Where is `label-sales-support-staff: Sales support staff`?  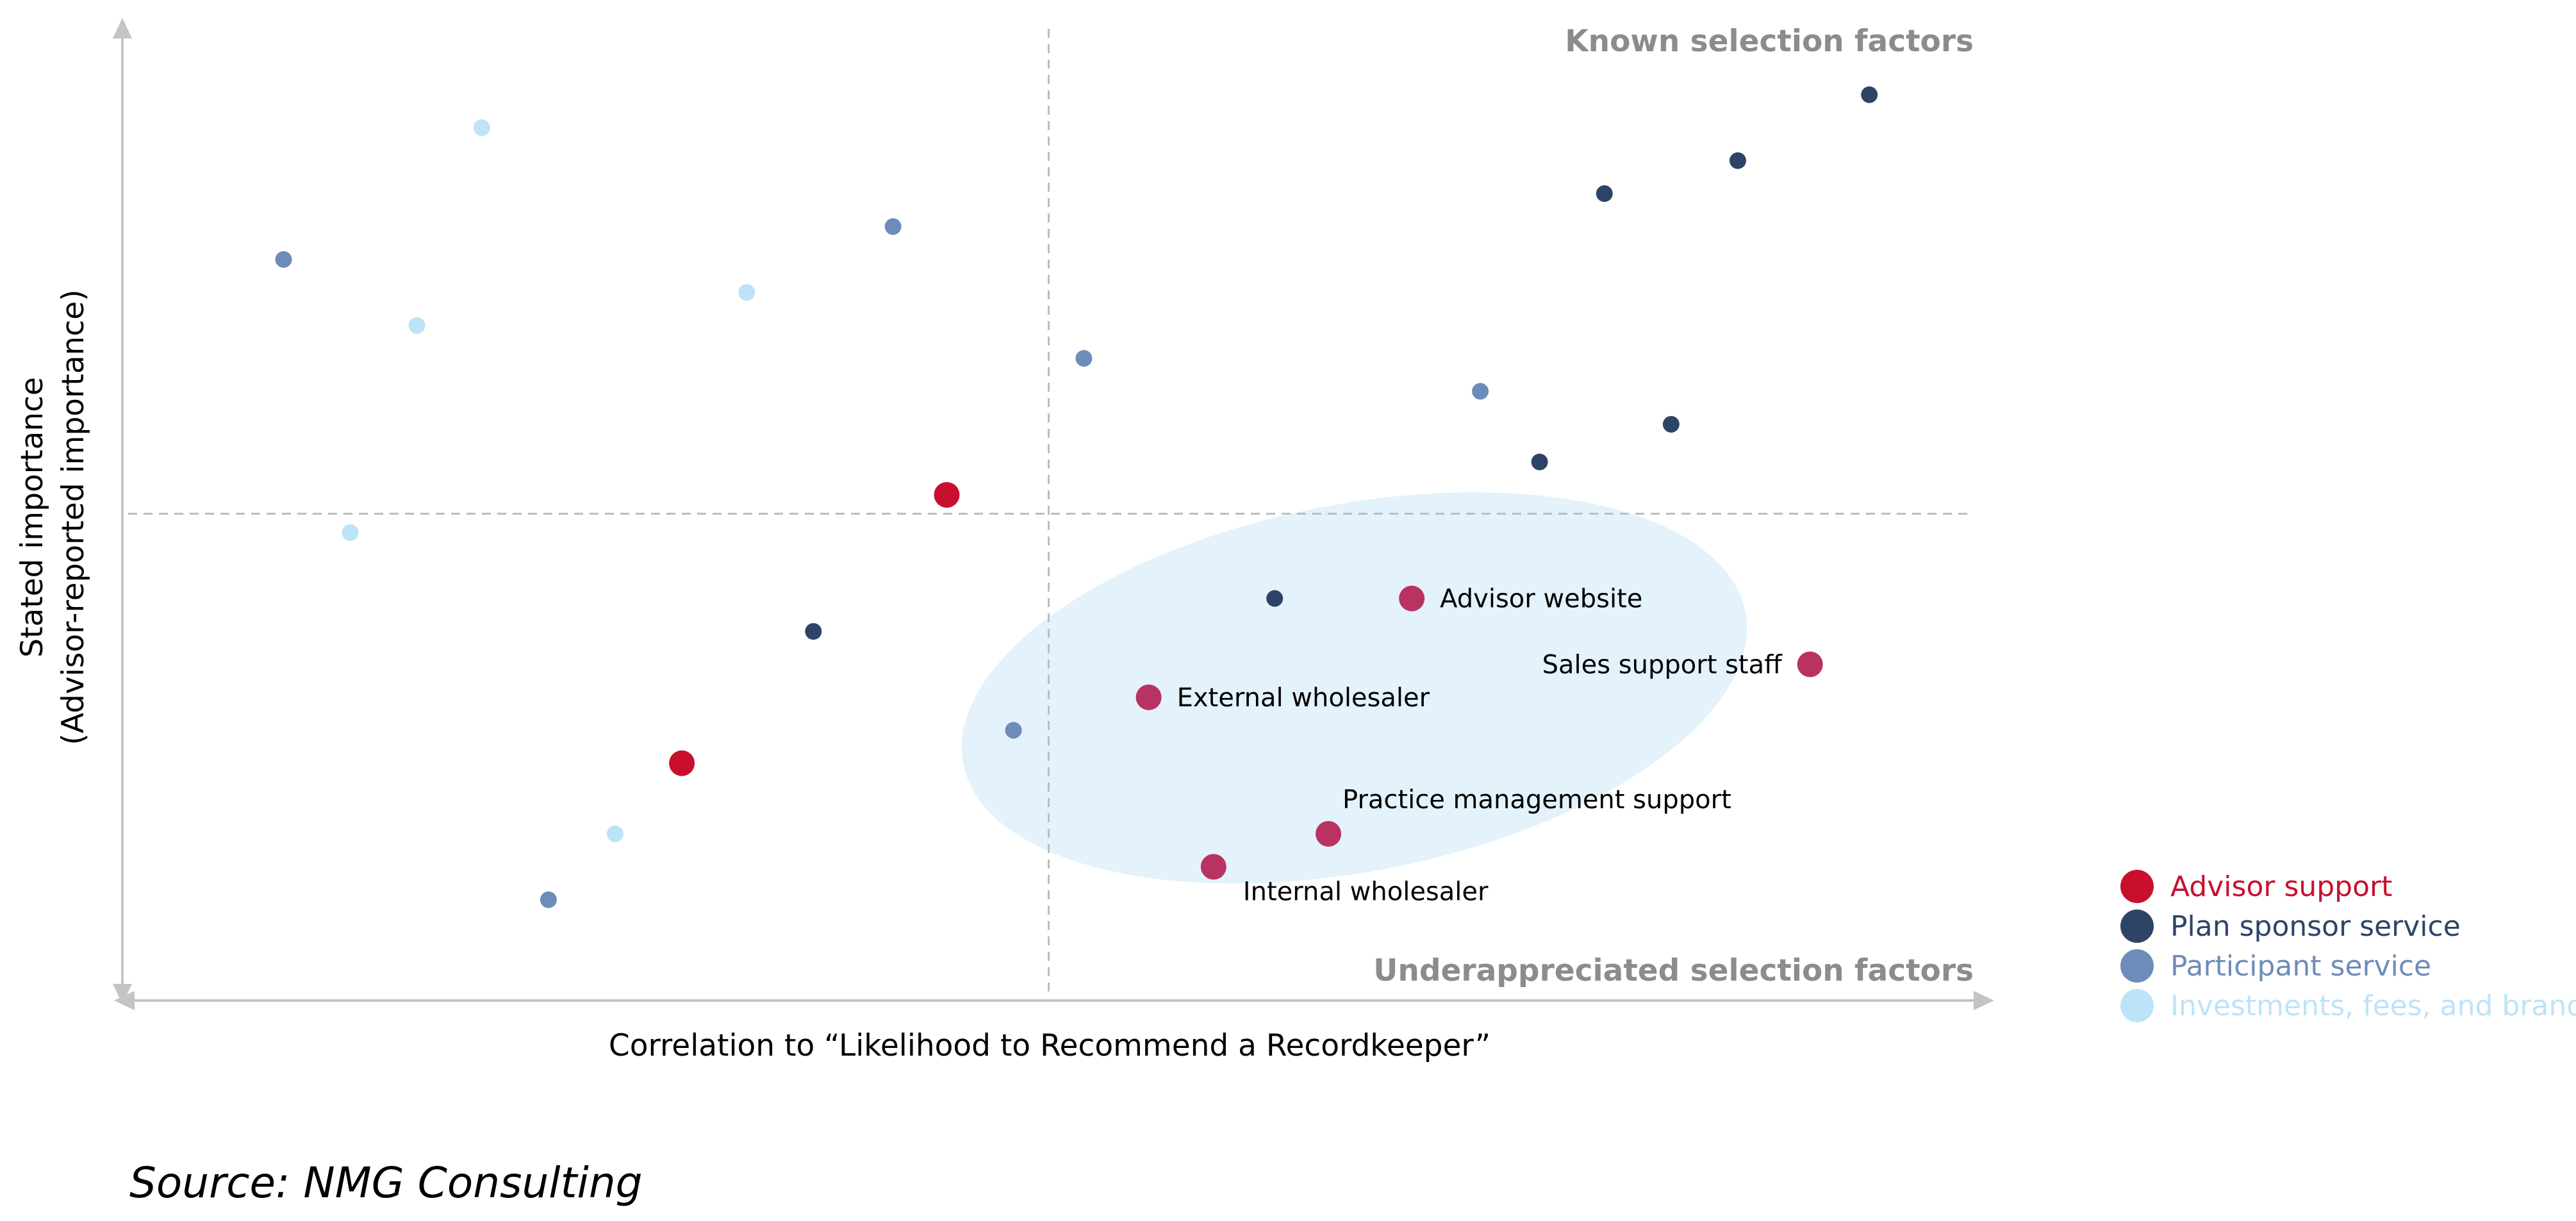 label-sales-support-staff: Sales support staff is located at coordinates (1662, 665).